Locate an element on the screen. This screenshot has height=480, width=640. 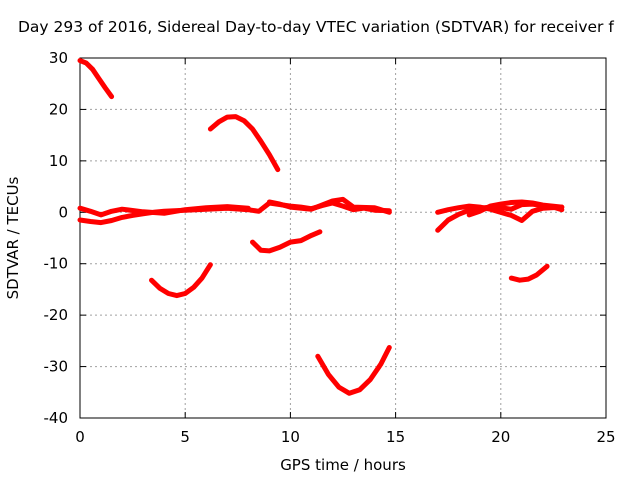
y-tick-label: -40 is located at coordinates (56, 418).